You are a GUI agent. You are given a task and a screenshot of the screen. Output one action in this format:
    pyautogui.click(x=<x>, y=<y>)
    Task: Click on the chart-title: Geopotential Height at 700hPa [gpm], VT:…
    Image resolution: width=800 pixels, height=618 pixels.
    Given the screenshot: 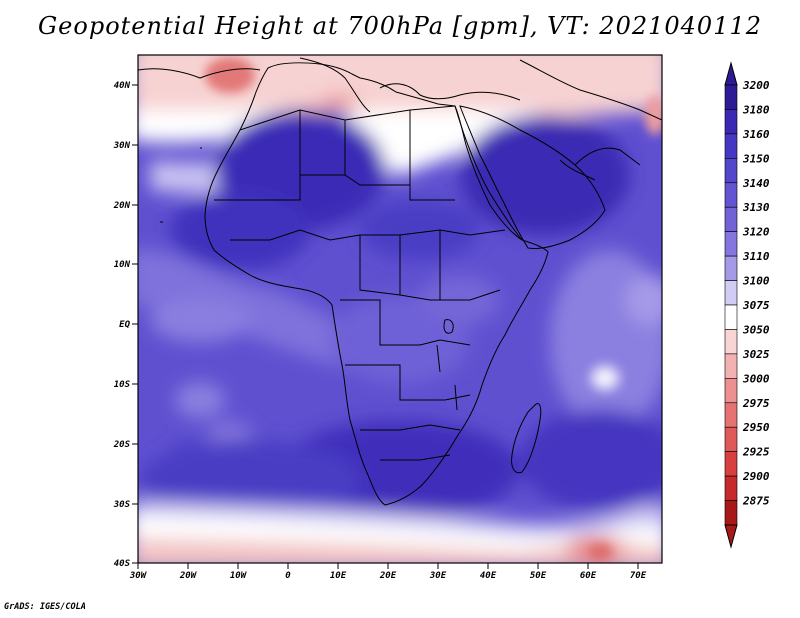 What is the action you would take?
    pyautogui.click(x=400, y=26)
    